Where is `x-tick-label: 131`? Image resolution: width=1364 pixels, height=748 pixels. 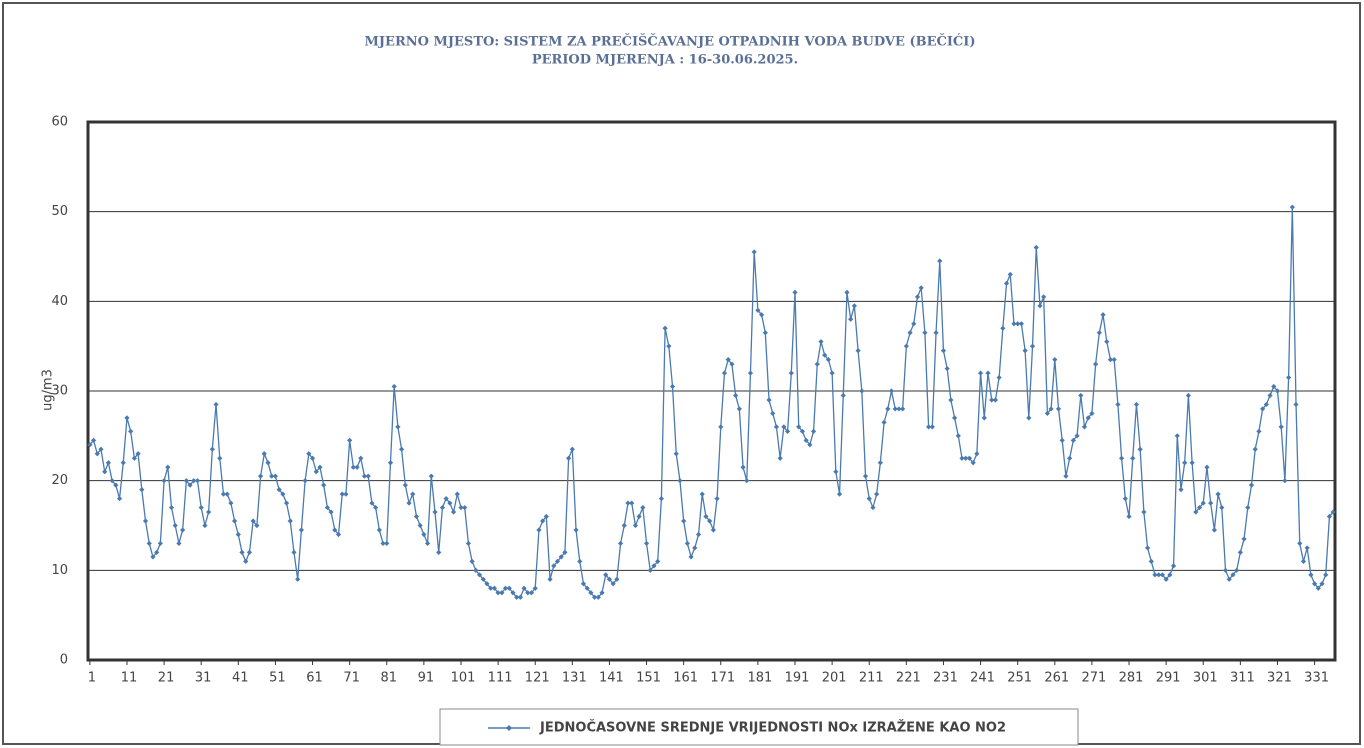
x-tick-label: 131 is located at coordinates (574, 678).